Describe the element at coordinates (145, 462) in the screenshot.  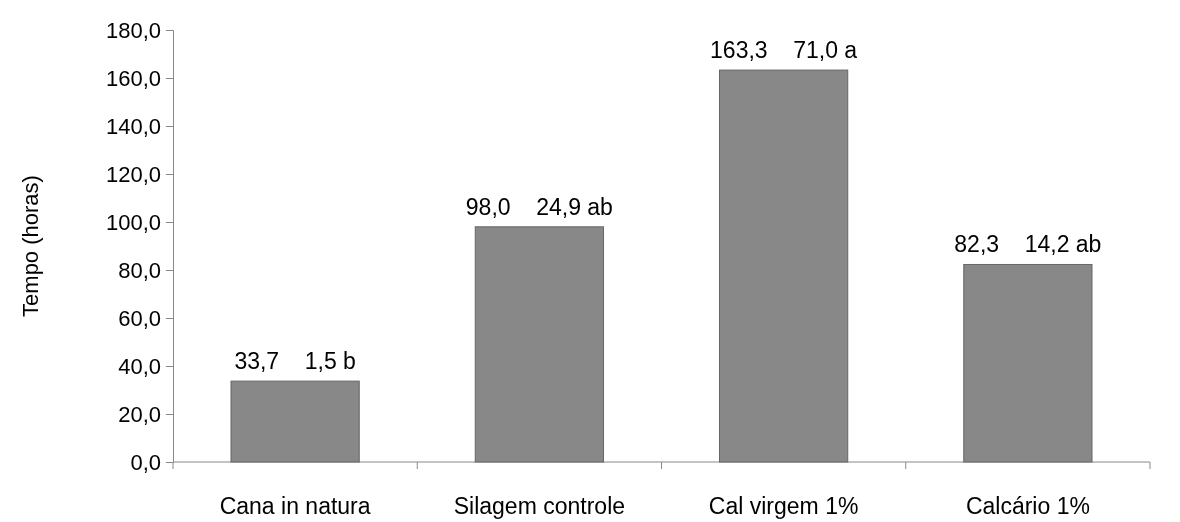
I see `y-tick-label: 0,0` at that location.